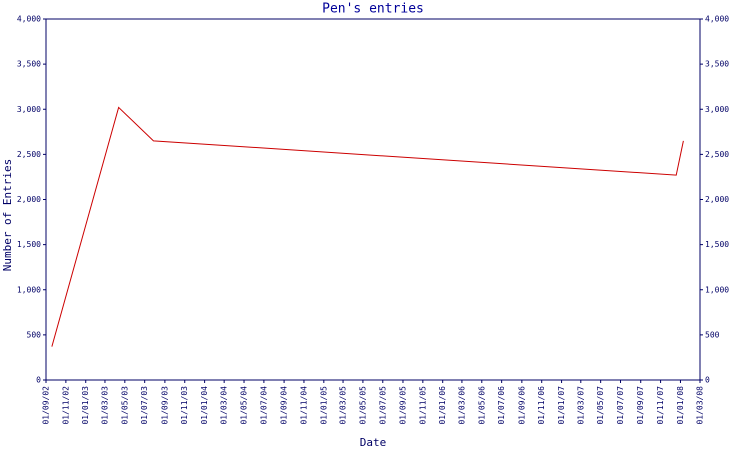 The width and height of the screenshot is (750, 450). Describe the element at coordinates (164, 405) in the screenshot. I see `x-tick-label: 01/09/03` at that location.